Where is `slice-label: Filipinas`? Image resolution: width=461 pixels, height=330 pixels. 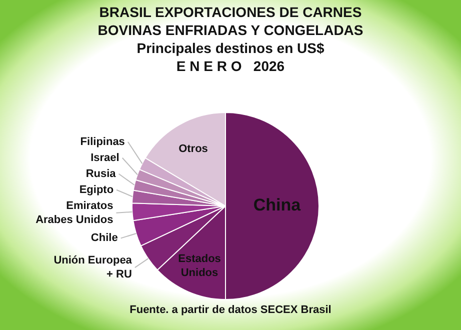
slice-label: Filipinas is located at coordinates (102, 142).